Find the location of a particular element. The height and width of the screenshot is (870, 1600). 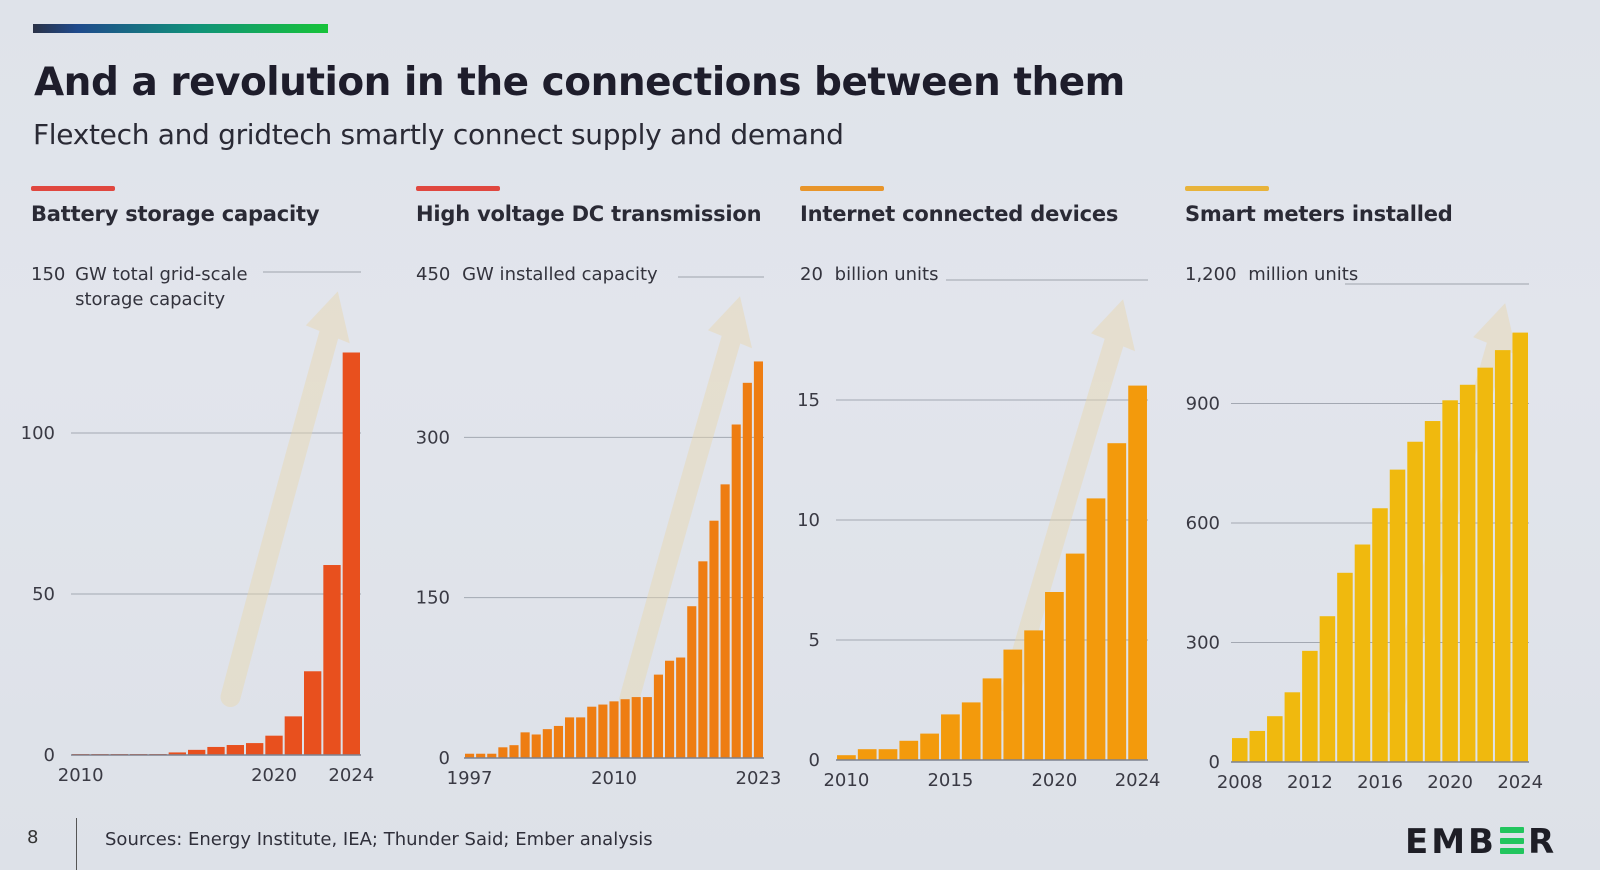

bar-2011 is located at coordinates (867, 754).